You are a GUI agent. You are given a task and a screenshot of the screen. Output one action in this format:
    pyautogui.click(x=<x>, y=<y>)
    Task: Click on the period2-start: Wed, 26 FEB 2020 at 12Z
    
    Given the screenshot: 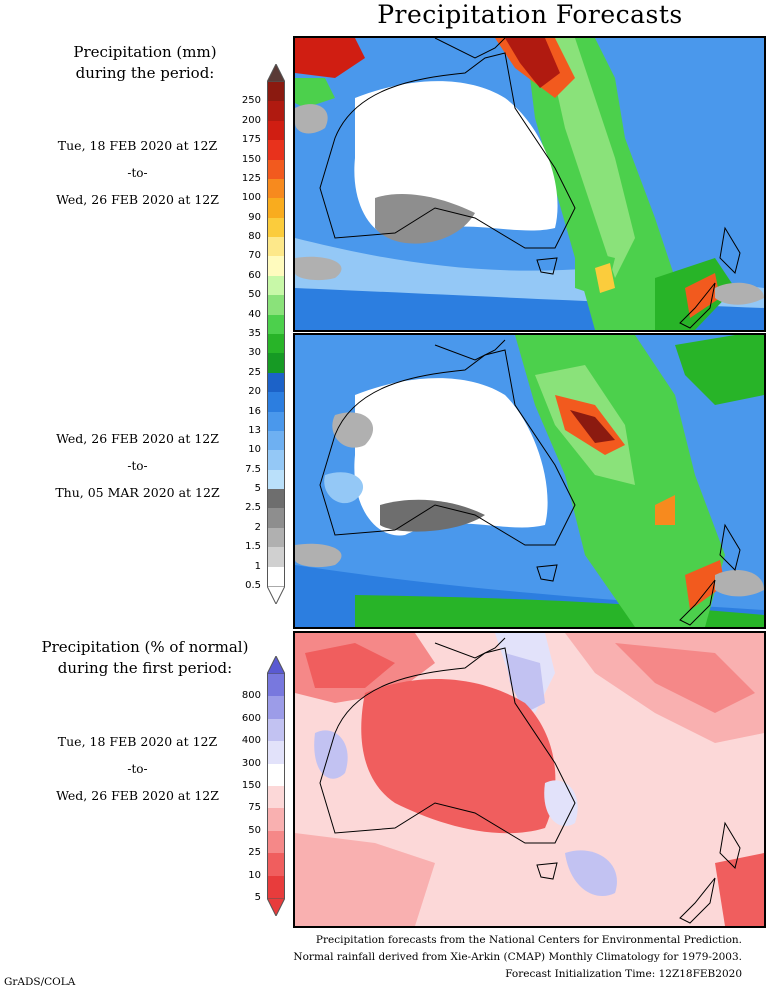 What is the action you would take?
    pyautogui.click(x=137, y=438)
    